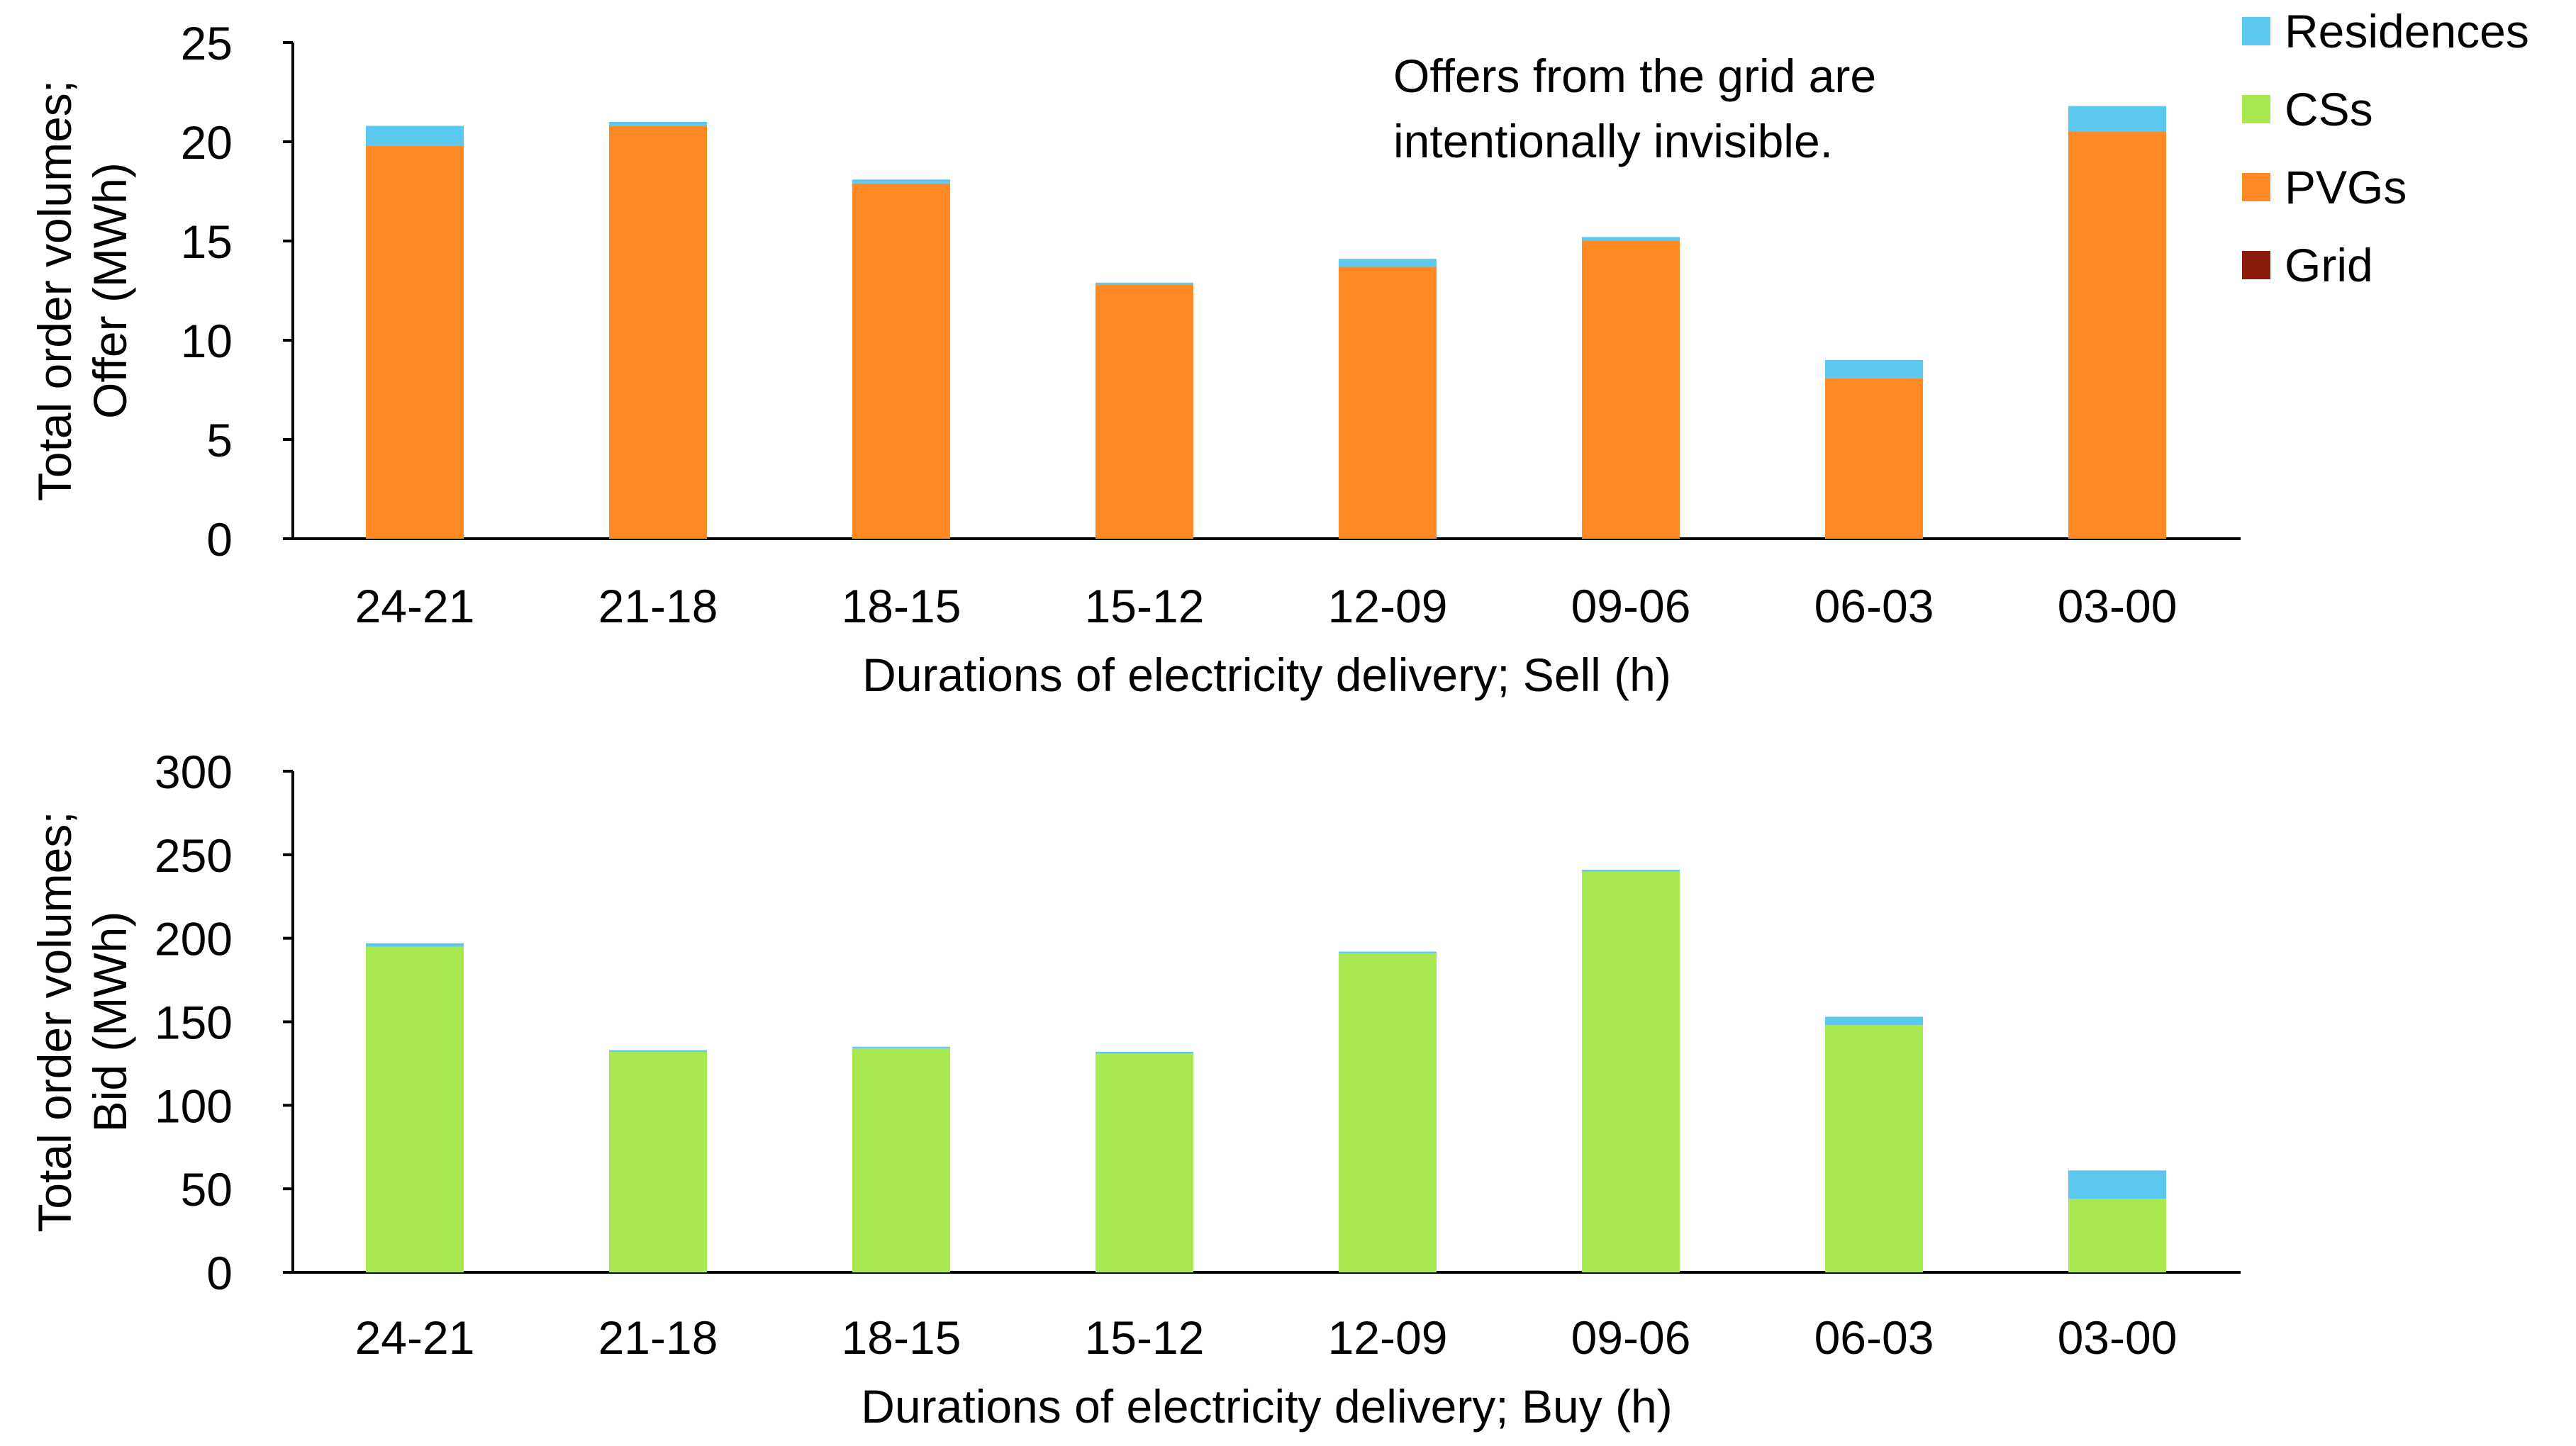 This screenshot has height=1446, width=2576. I want to click on bid-y-tick-label: 50, so click(207, 1190).